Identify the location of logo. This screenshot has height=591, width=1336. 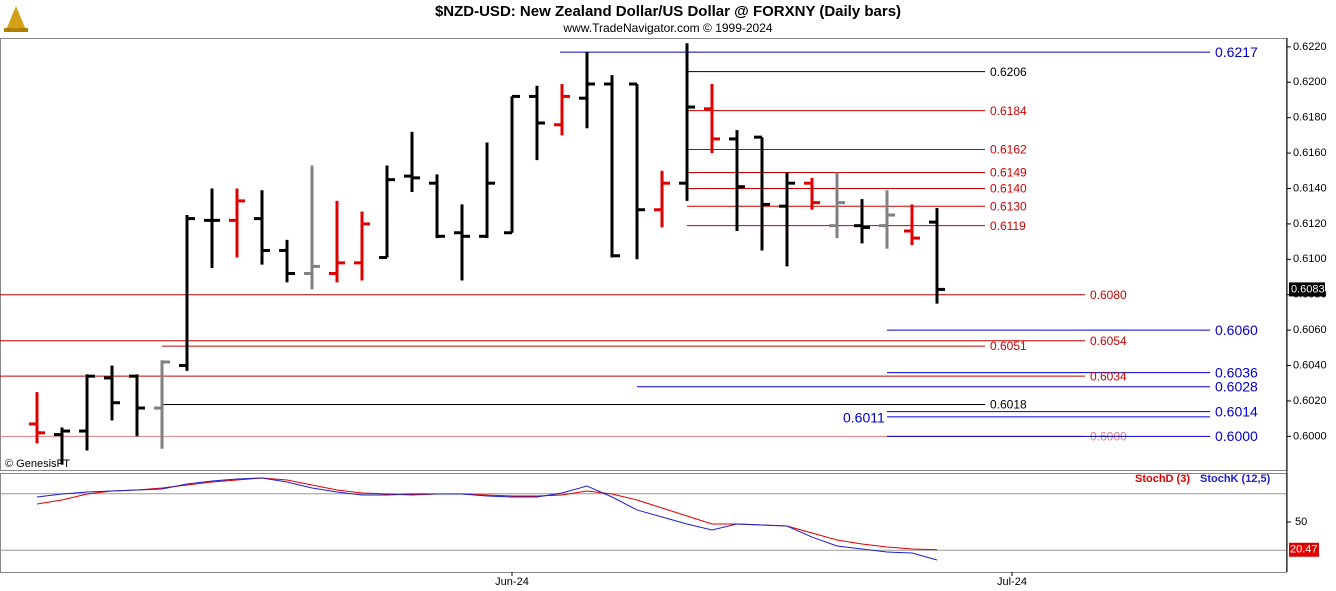
(16, 19).